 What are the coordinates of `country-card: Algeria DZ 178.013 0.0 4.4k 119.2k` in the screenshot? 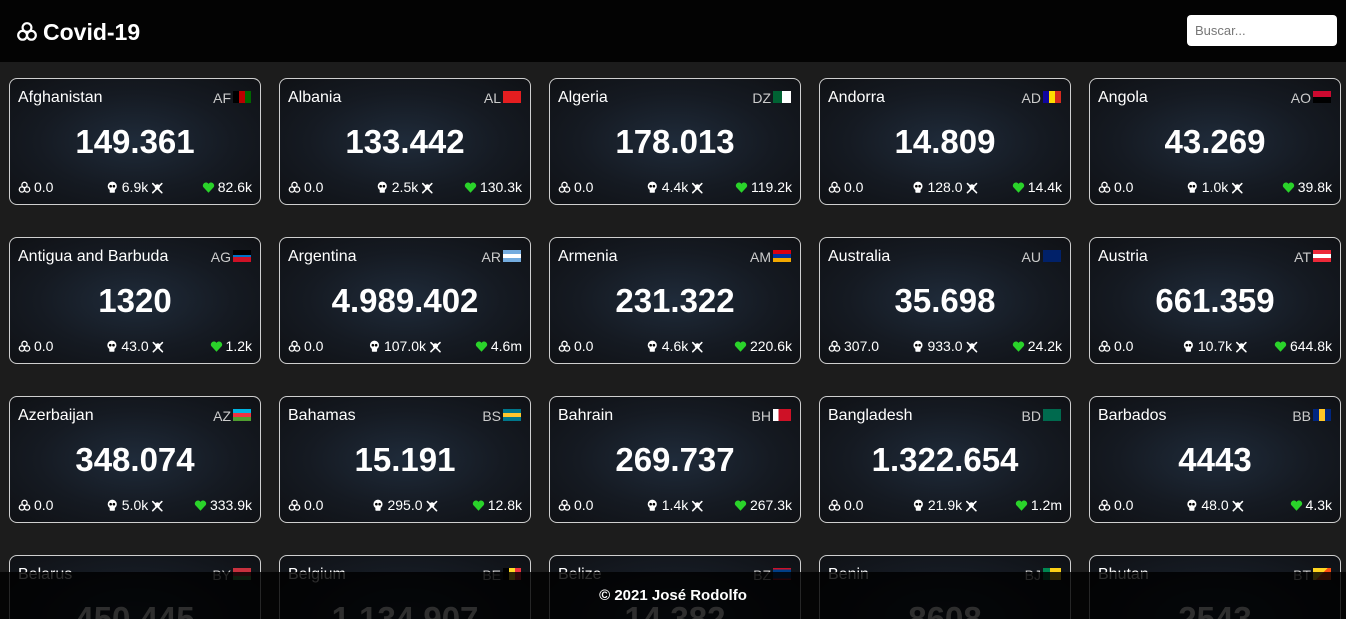 It's located at (675, 141).